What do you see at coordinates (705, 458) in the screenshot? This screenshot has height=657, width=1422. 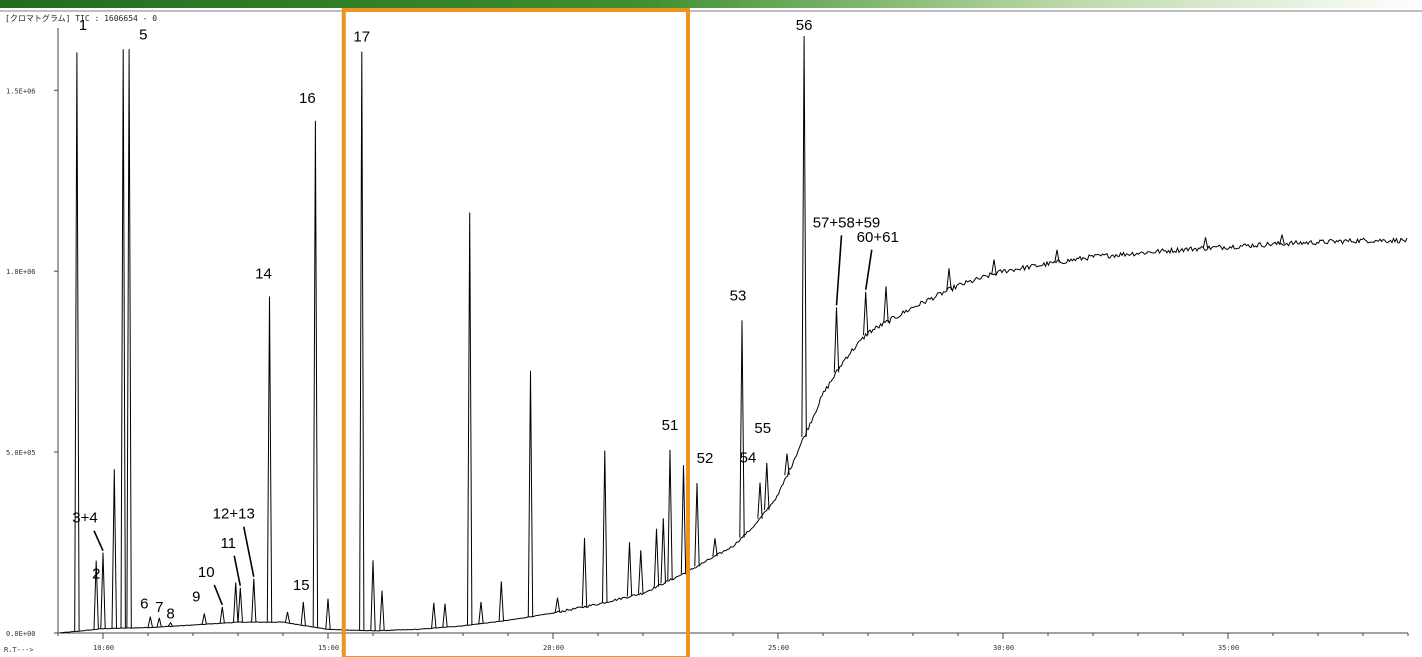 I see `peak-label: 52` at bounding box center [705, 458].